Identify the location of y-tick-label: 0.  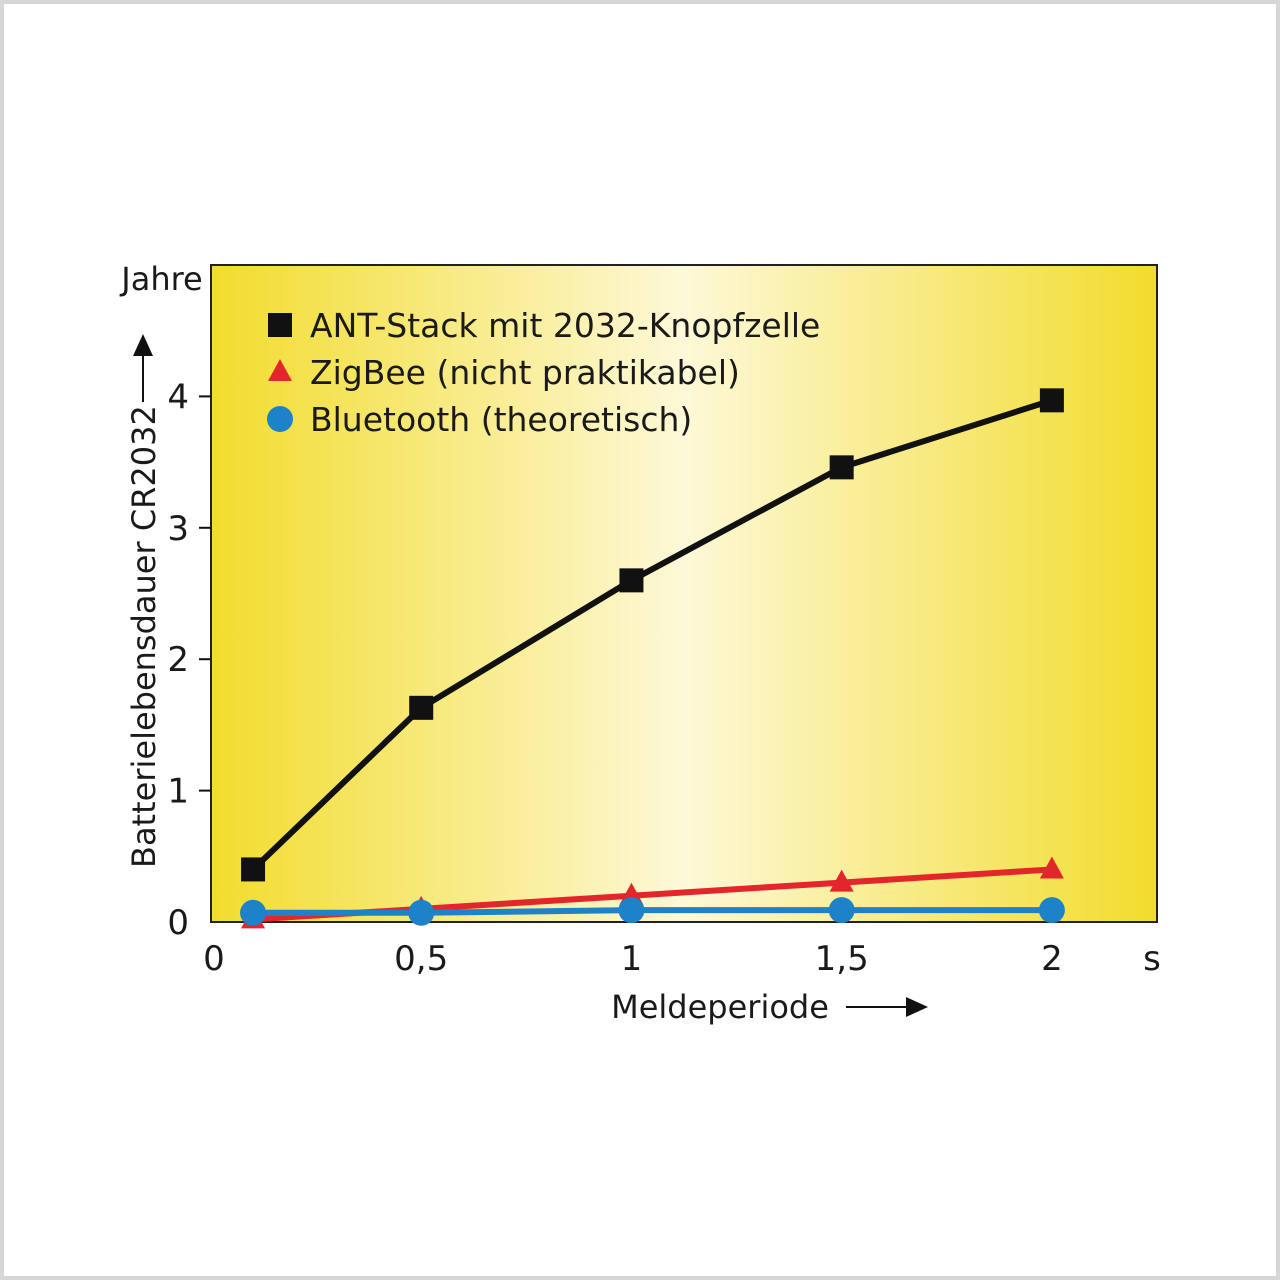
(178, 923).